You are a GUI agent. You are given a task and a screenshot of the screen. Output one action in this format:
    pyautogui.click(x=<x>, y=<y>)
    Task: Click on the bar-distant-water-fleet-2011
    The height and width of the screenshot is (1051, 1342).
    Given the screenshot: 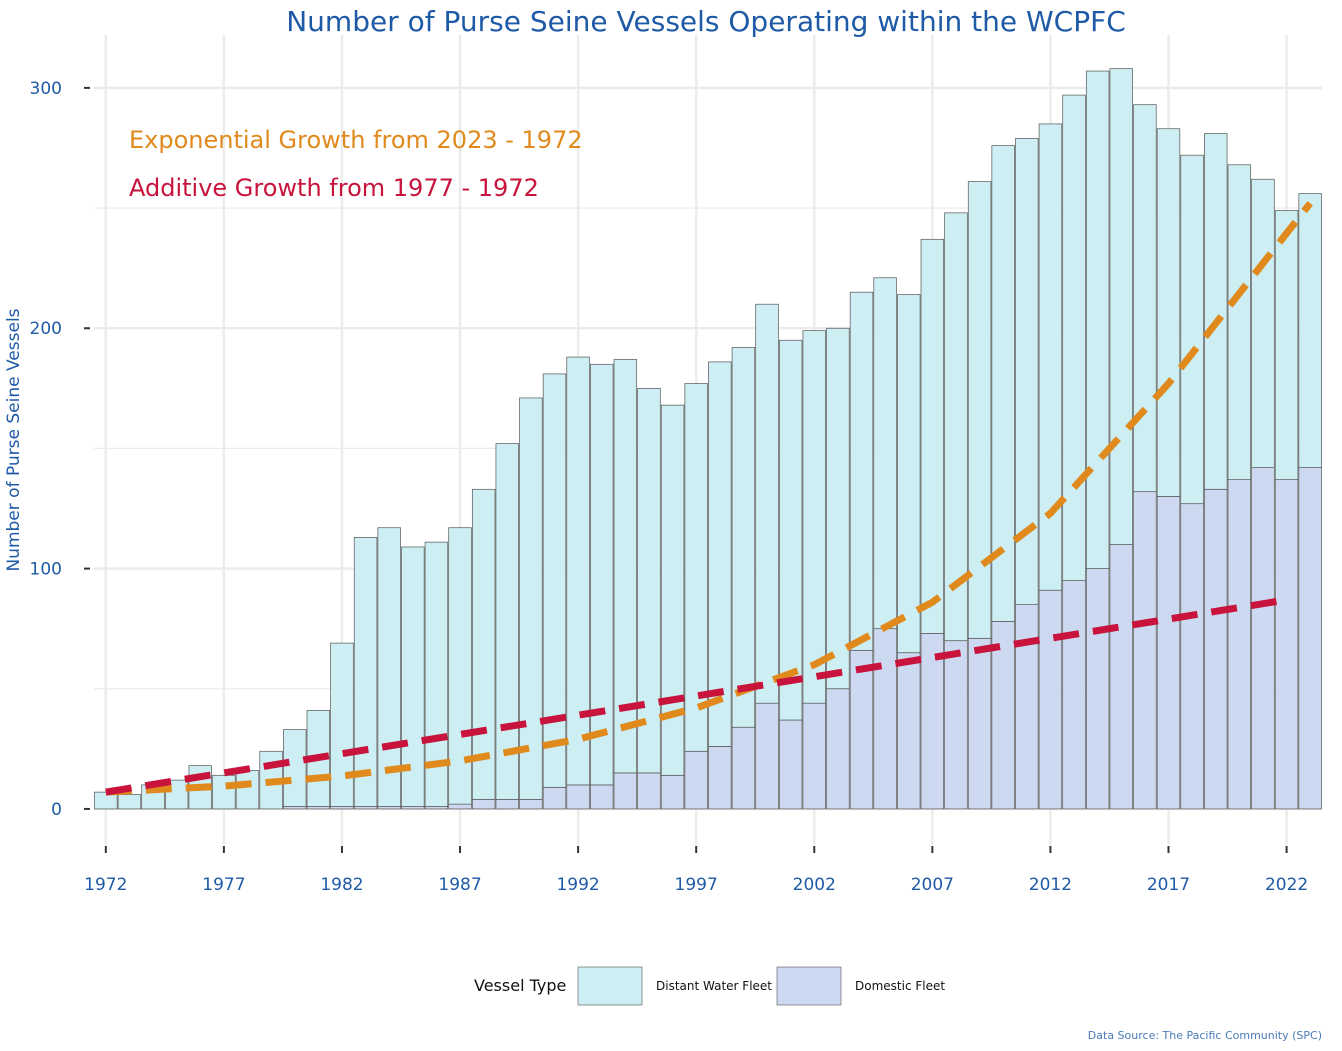 What is the action you would take?
    pyautogui.click(x=1027, y=371)
    